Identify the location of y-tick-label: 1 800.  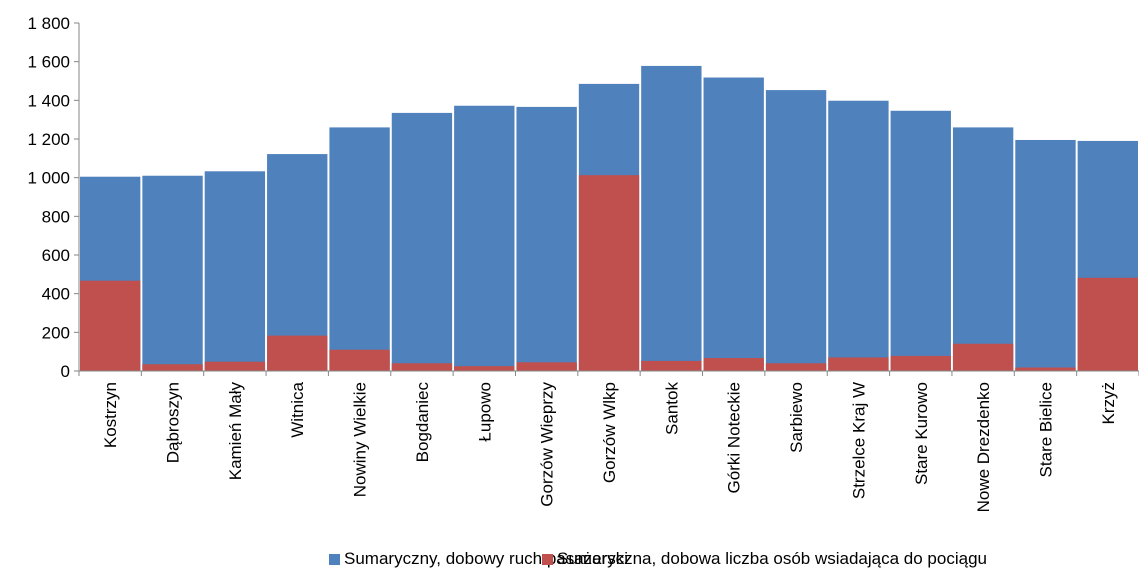
(48, 23).